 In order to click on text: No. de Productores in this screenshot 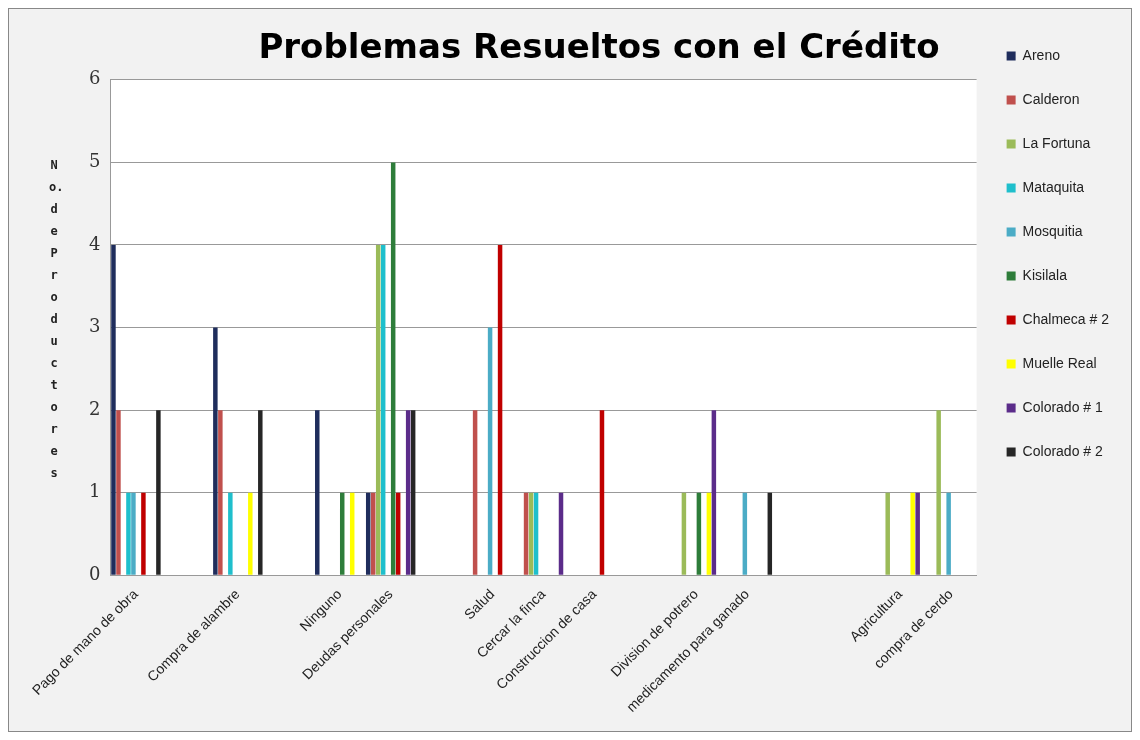, I will do `click(56, 319)`.